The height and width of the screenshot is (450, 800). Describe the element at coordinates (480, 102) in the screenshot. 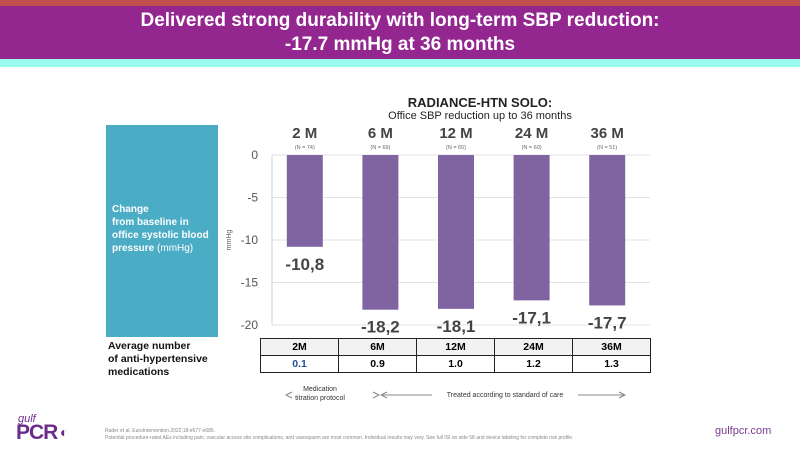

I see `chart-title: RADIANCE-HTN SOLO:` at that location.